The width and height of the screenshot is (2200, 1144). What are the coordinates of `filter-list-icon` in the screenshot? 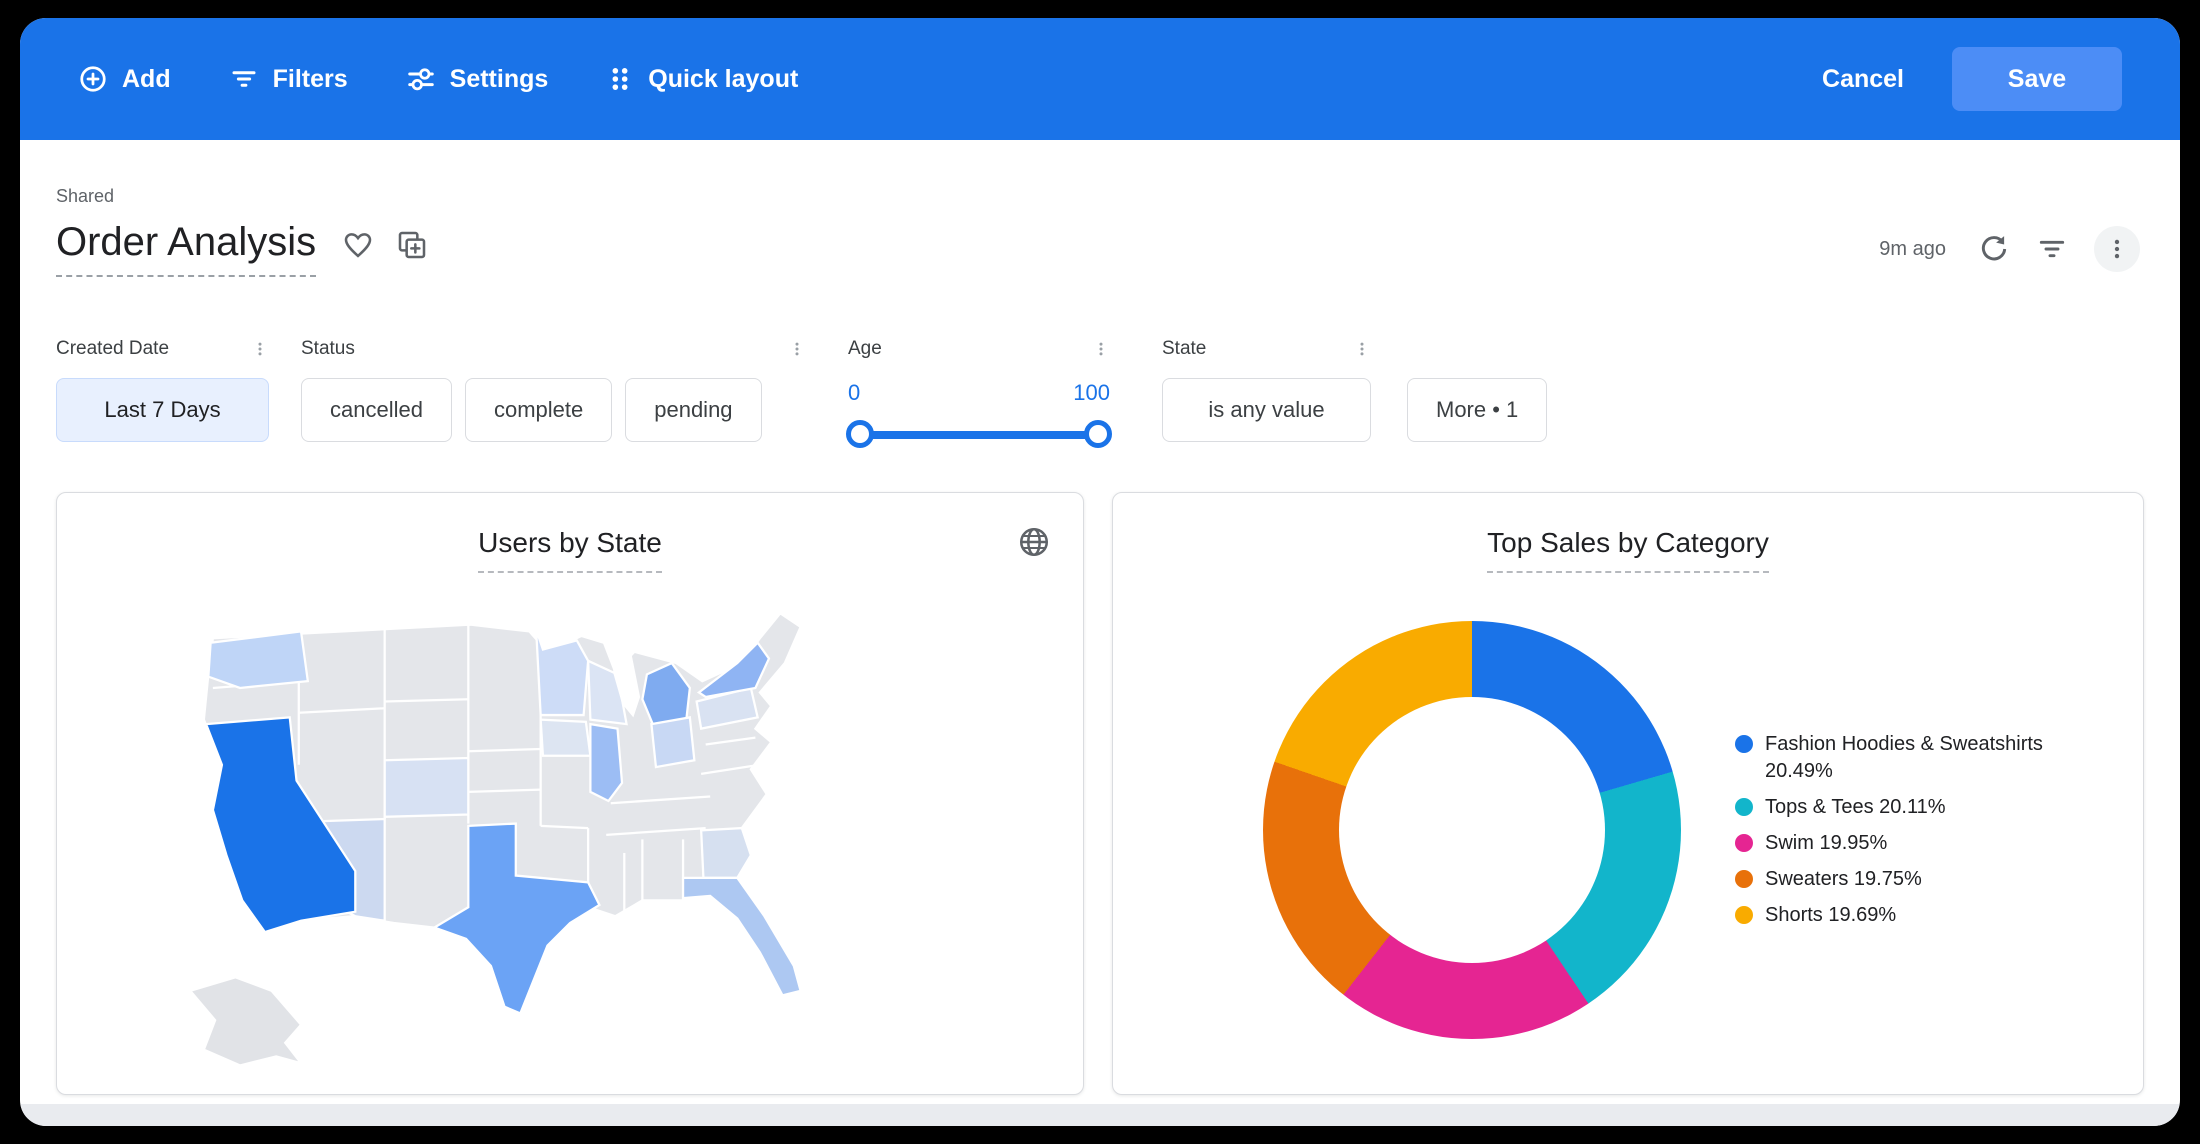 It's located at (244, 79).